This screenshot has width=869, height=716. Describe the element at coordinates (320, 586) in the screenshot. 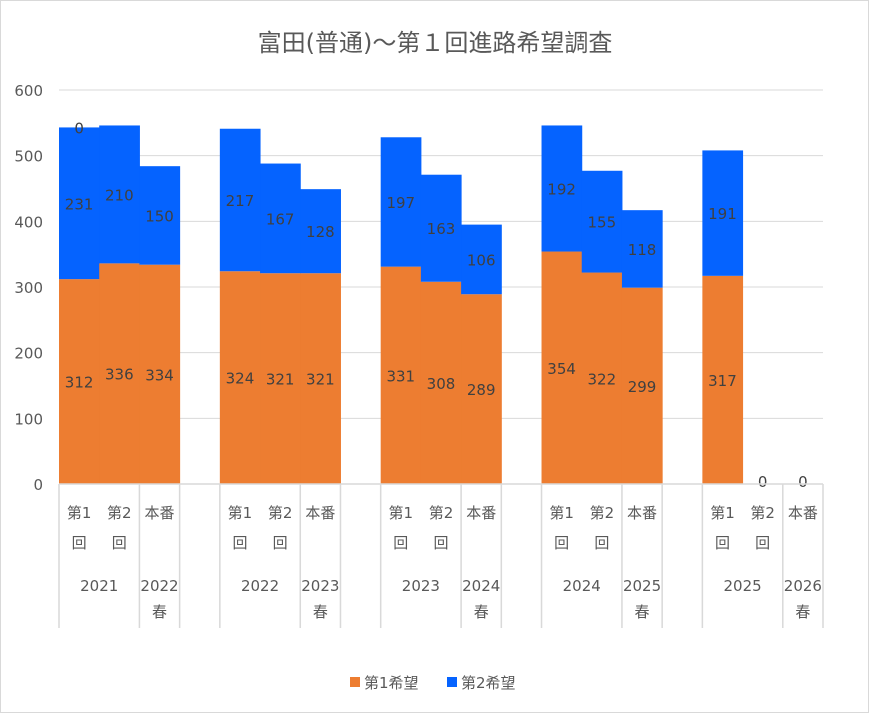

I see `x-spring-label: 2023` at that location.